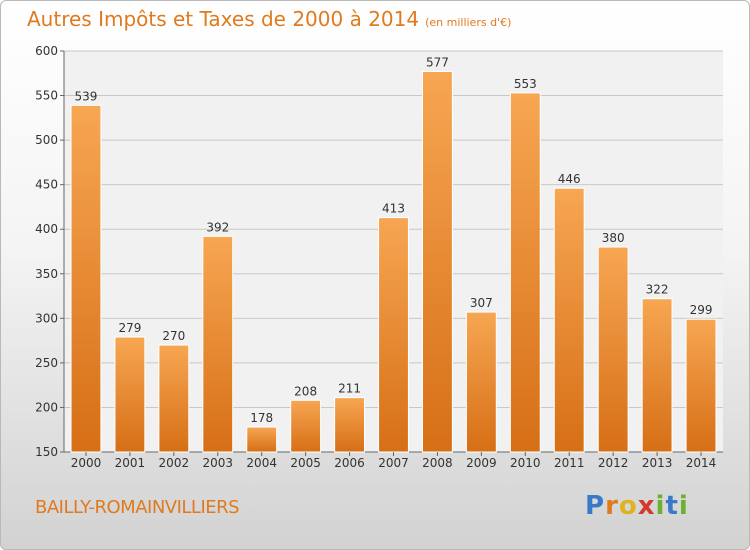 This screenshot has width=750, height=550. Describe the element at coordinates (393, 209) in the screenshot. I see `bar-value-label: 413` at that location.